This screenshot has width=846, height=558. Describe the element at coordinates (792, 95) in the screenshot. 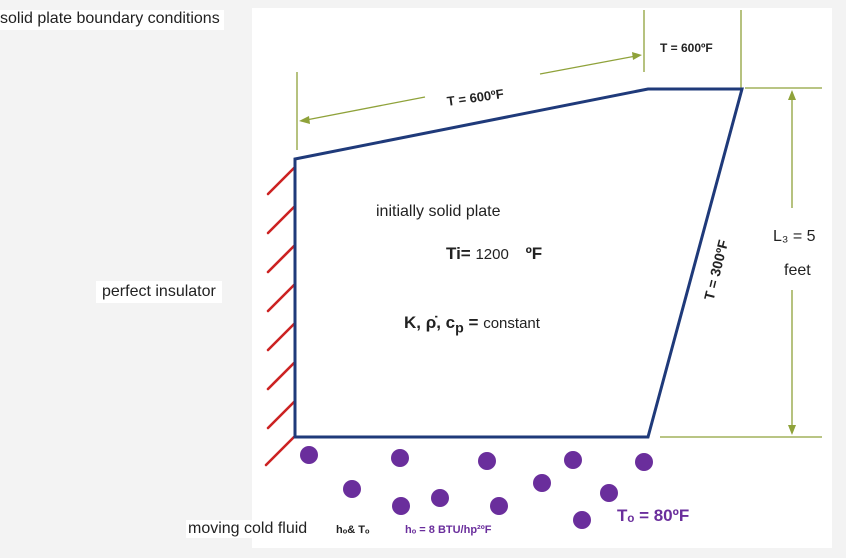

I see `arrowhead-up` at that location.